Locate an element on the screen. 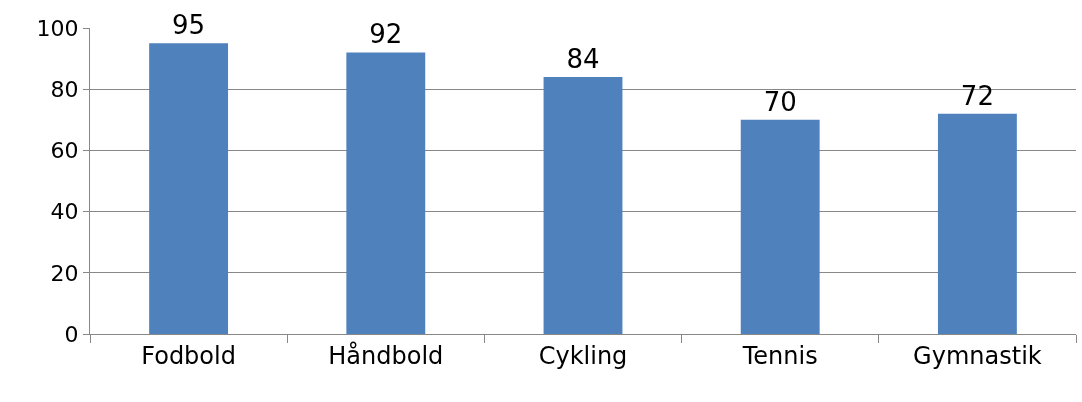 This screenshot has height=402, width=1082. x-tick-label: Tennis is located at coordinates (779, 355).